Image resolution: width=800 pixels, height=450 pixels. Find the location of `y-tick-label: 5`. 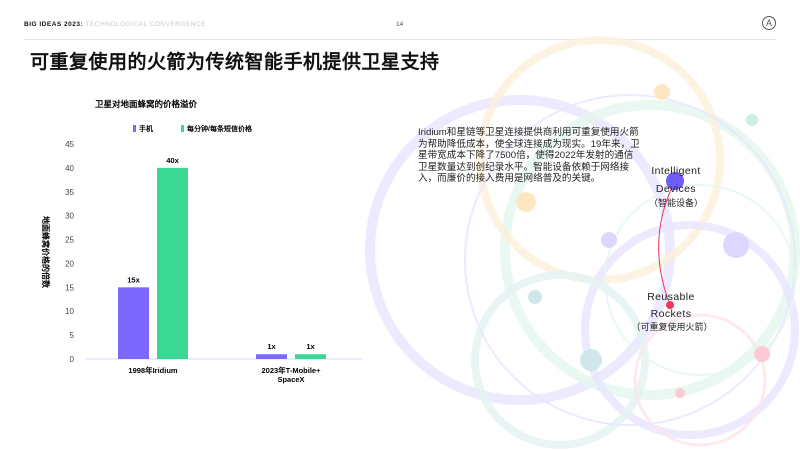

y-tick-label: 5 is located at coordinates (72, 335).